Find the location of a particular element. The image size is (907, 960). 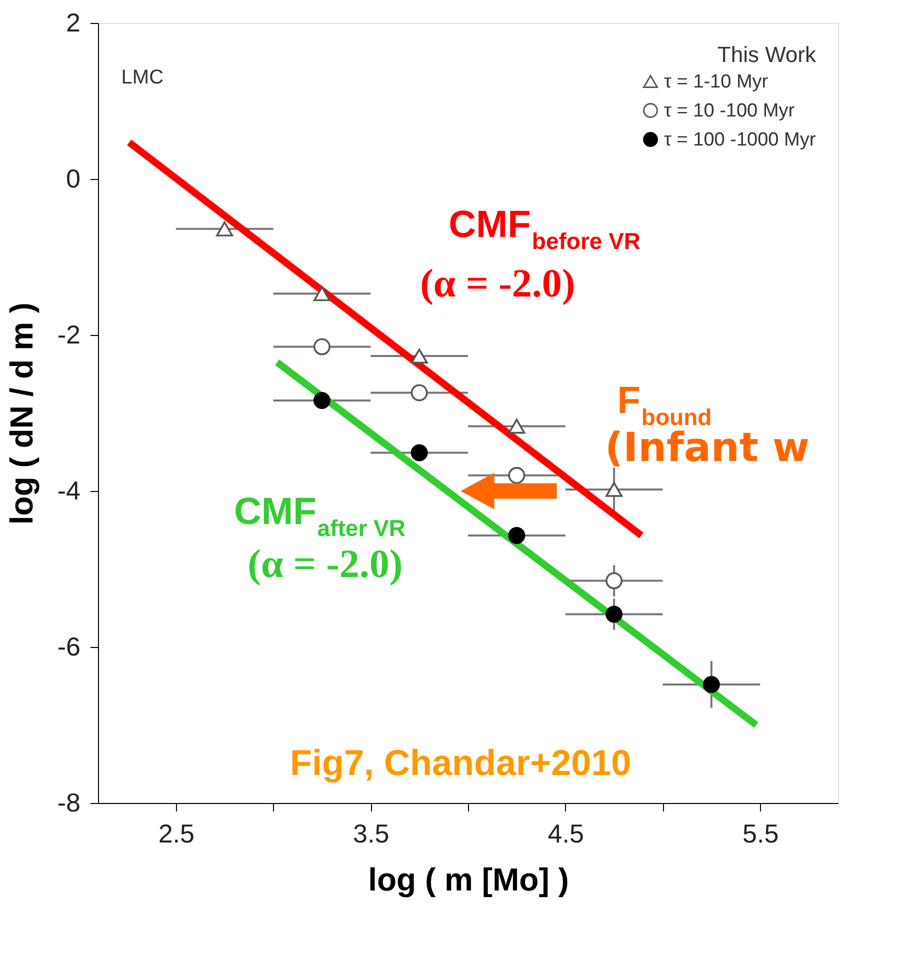

x-tick-label: 4.5 is located at coordinates (566, 833).